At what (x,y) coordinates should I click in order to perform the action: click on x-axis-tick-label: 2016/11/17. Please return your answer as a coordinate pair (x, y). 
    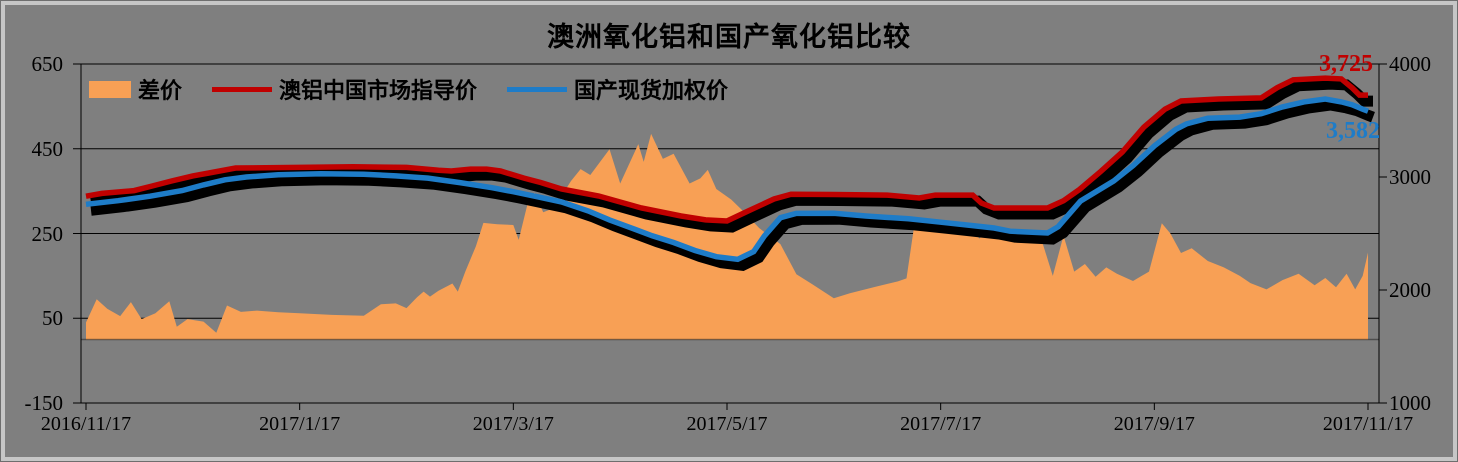
    Looking at the image, I should click on (86, 424).